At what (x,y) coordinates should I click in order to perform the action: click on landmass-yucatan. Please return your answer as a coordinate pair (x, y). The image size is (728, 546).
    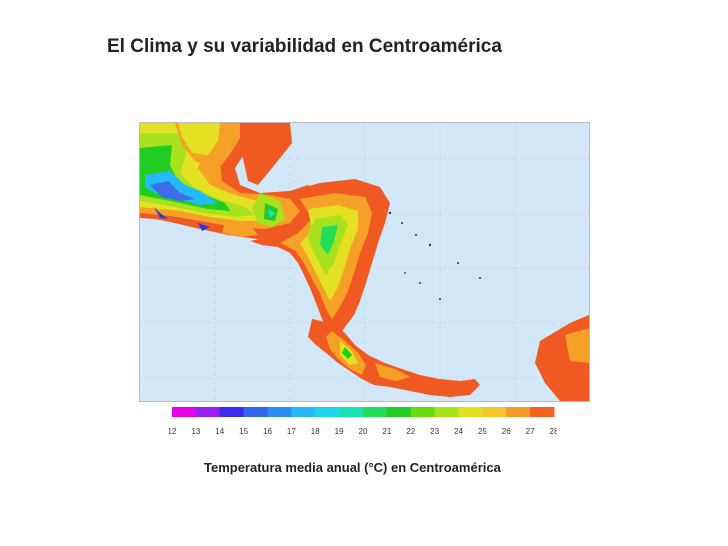
    Looking at the image, I should click on (233, 154).